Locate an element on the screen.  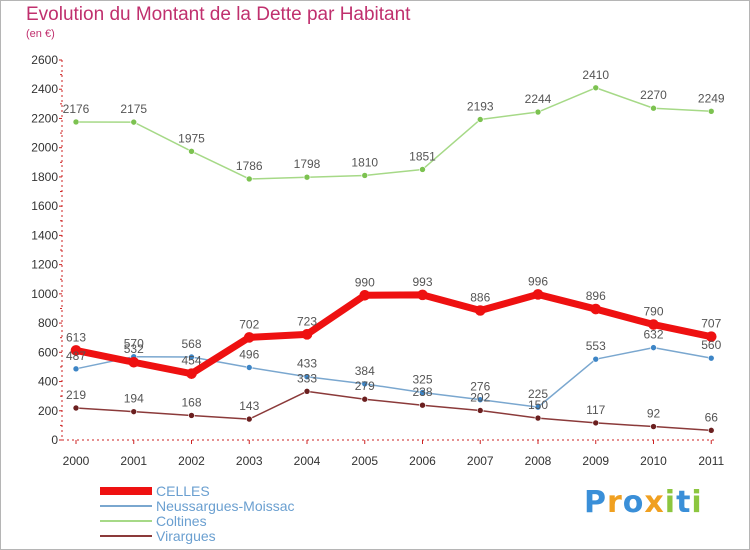
x-tick-label: 2002 is located at coordinates (191, 461).